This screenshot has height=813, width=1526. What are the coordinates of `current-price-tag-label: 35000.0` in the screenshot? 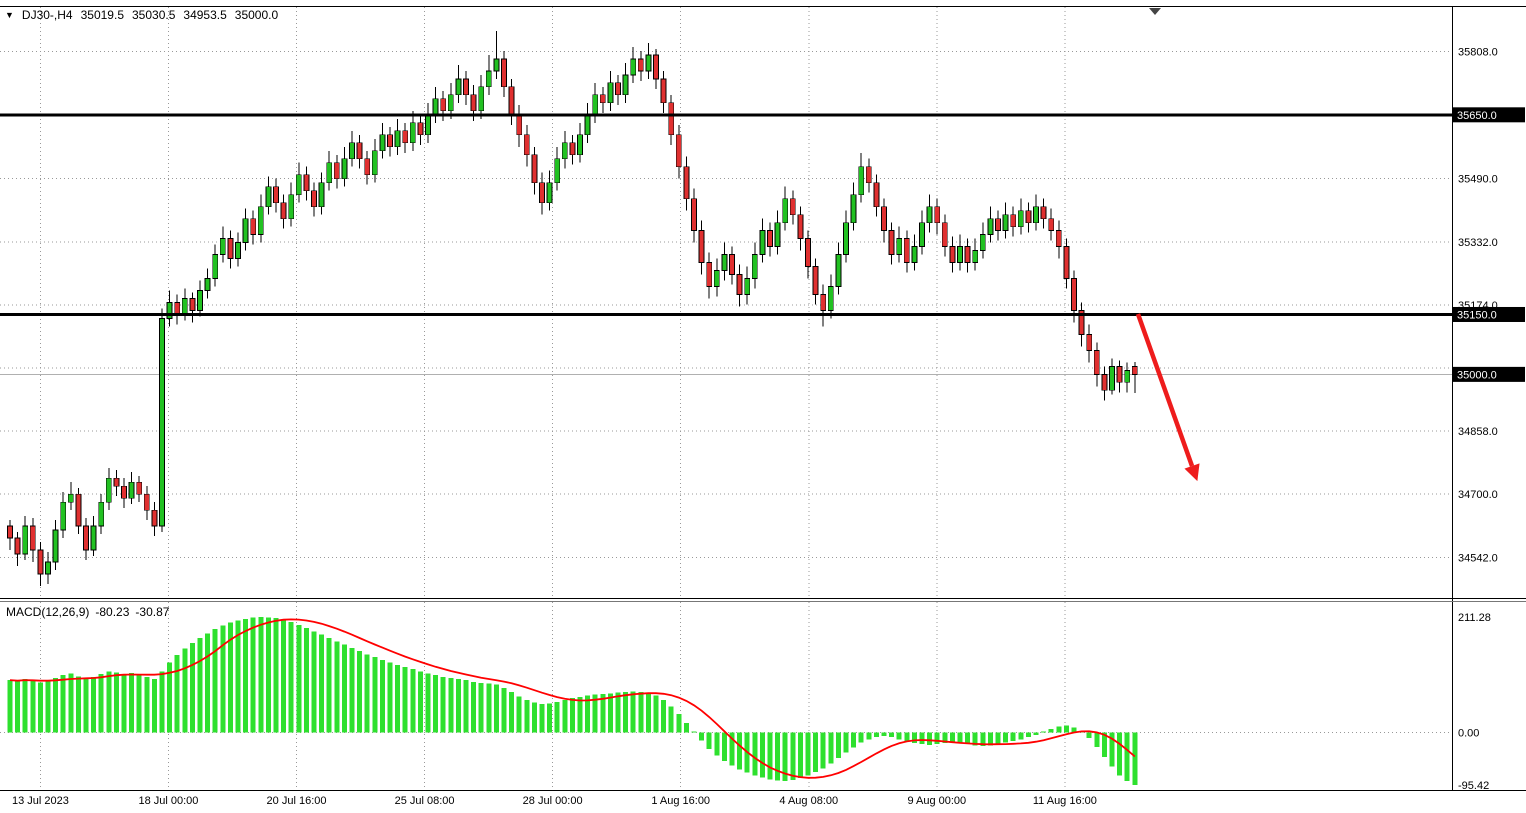 It's located at (1477, 375).